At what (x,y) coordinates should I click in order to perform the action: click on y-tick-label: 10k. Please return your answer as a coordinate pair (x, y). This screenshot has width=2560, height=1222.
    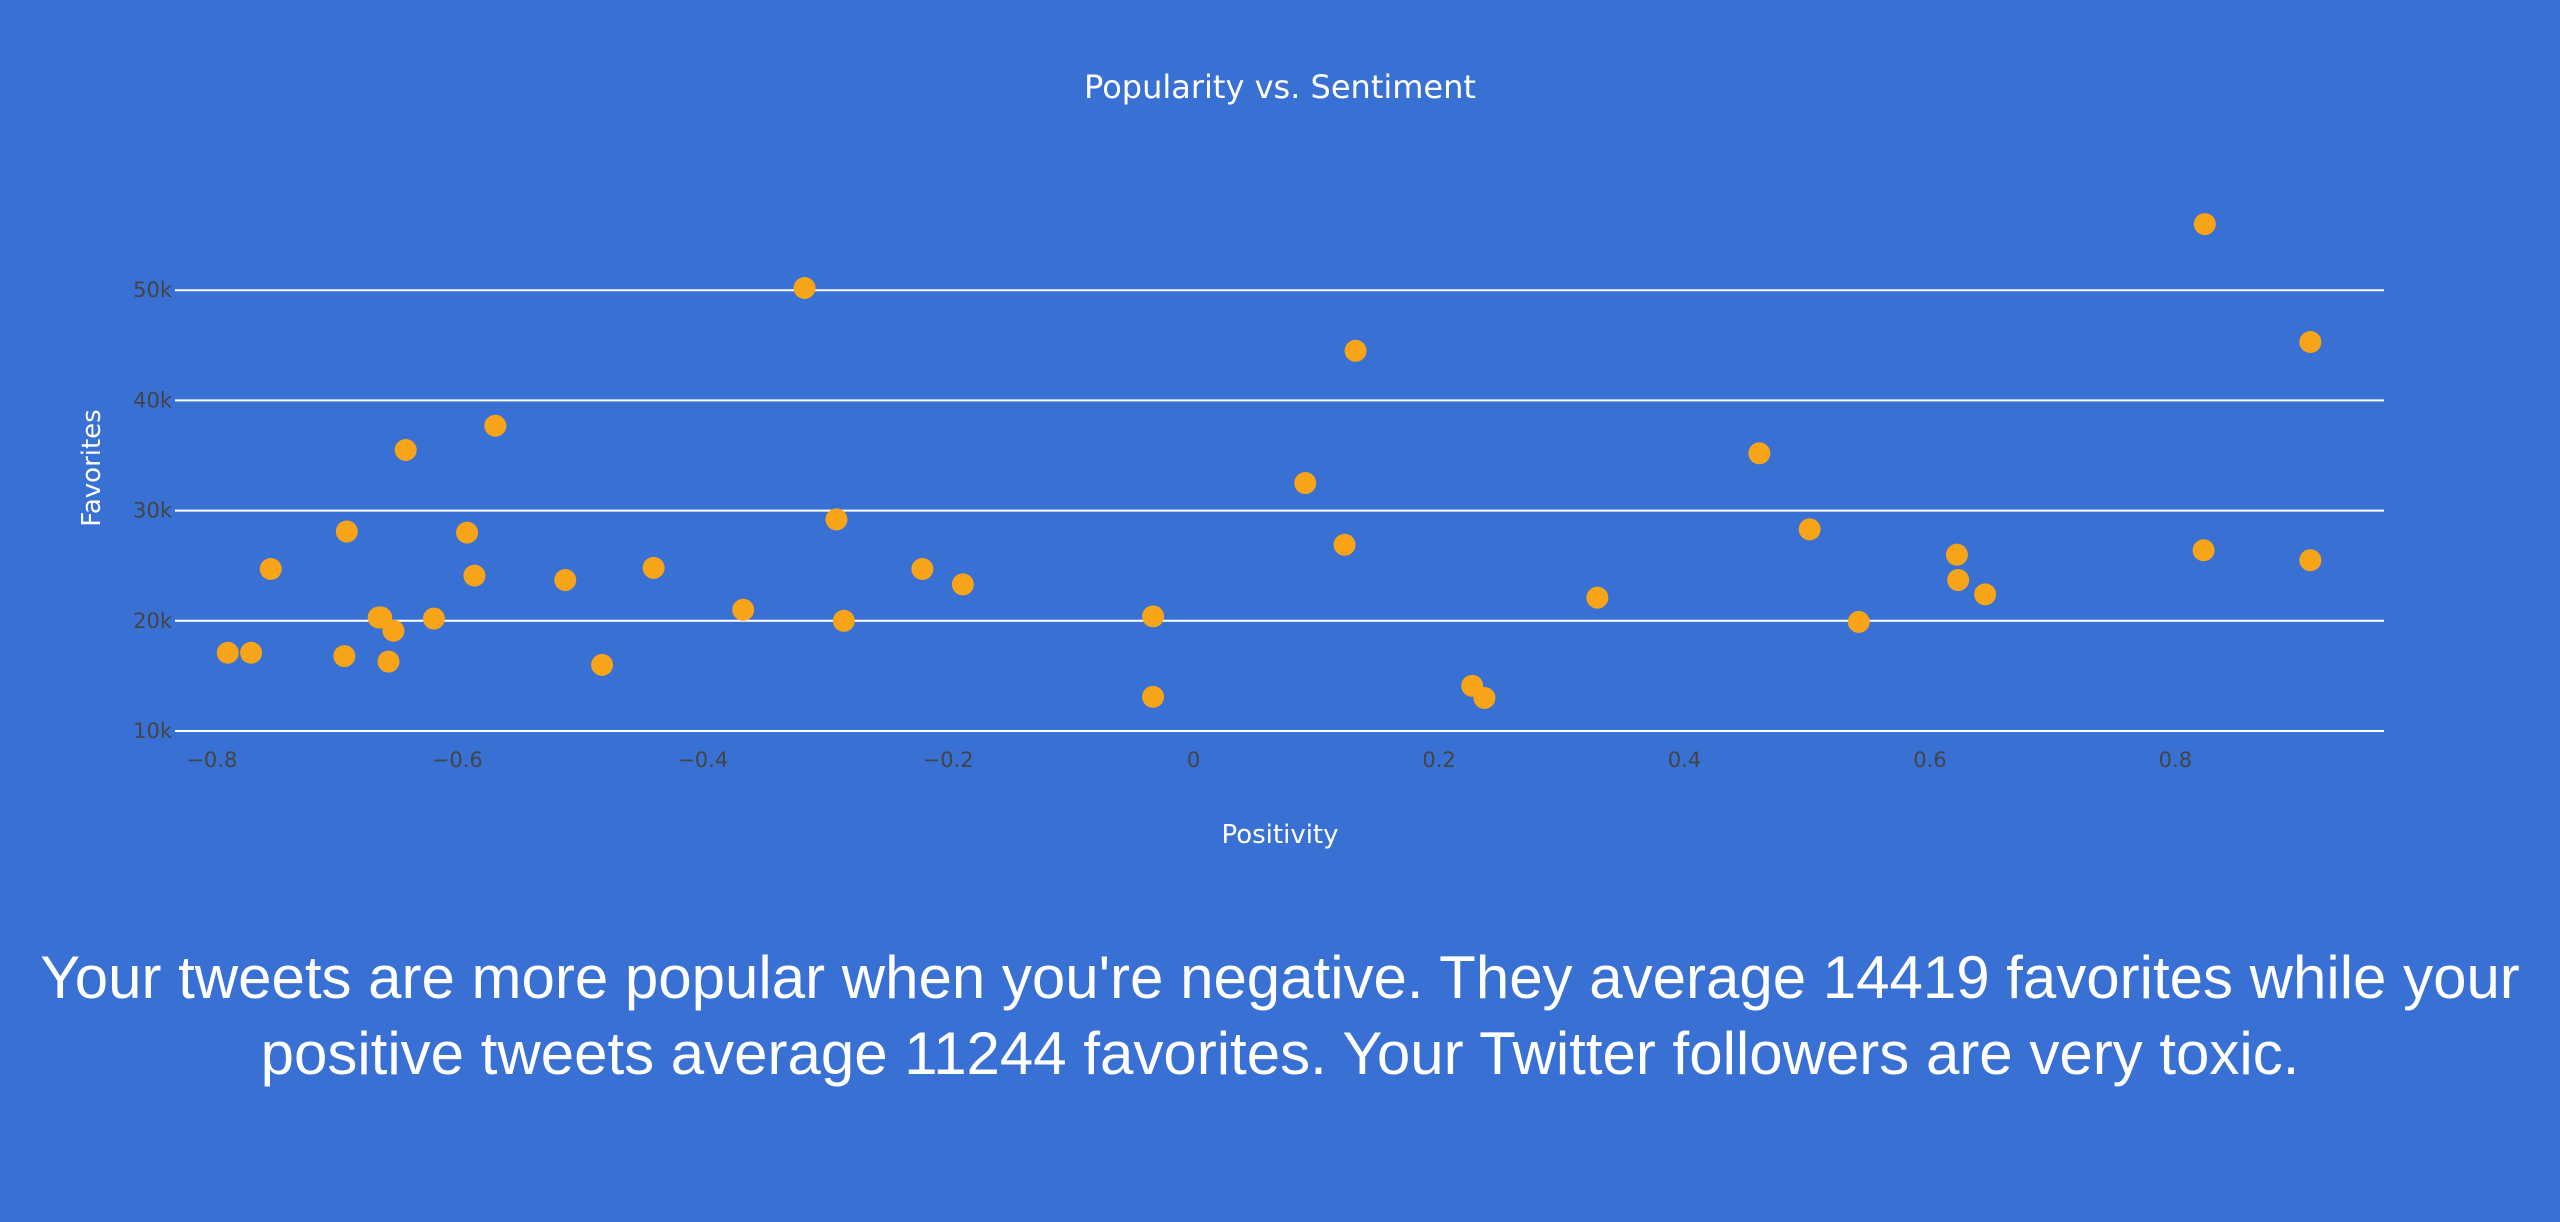
    Looking at the image, I should click on (153, 731).